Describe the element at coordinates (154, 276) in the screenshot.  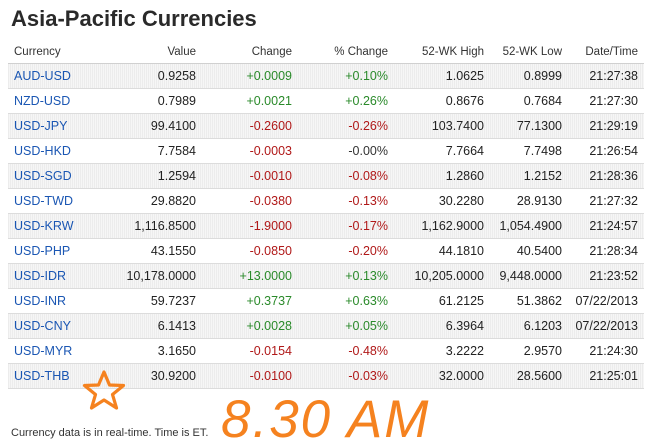
I see `cell-value: 10,178.0000` at that location.